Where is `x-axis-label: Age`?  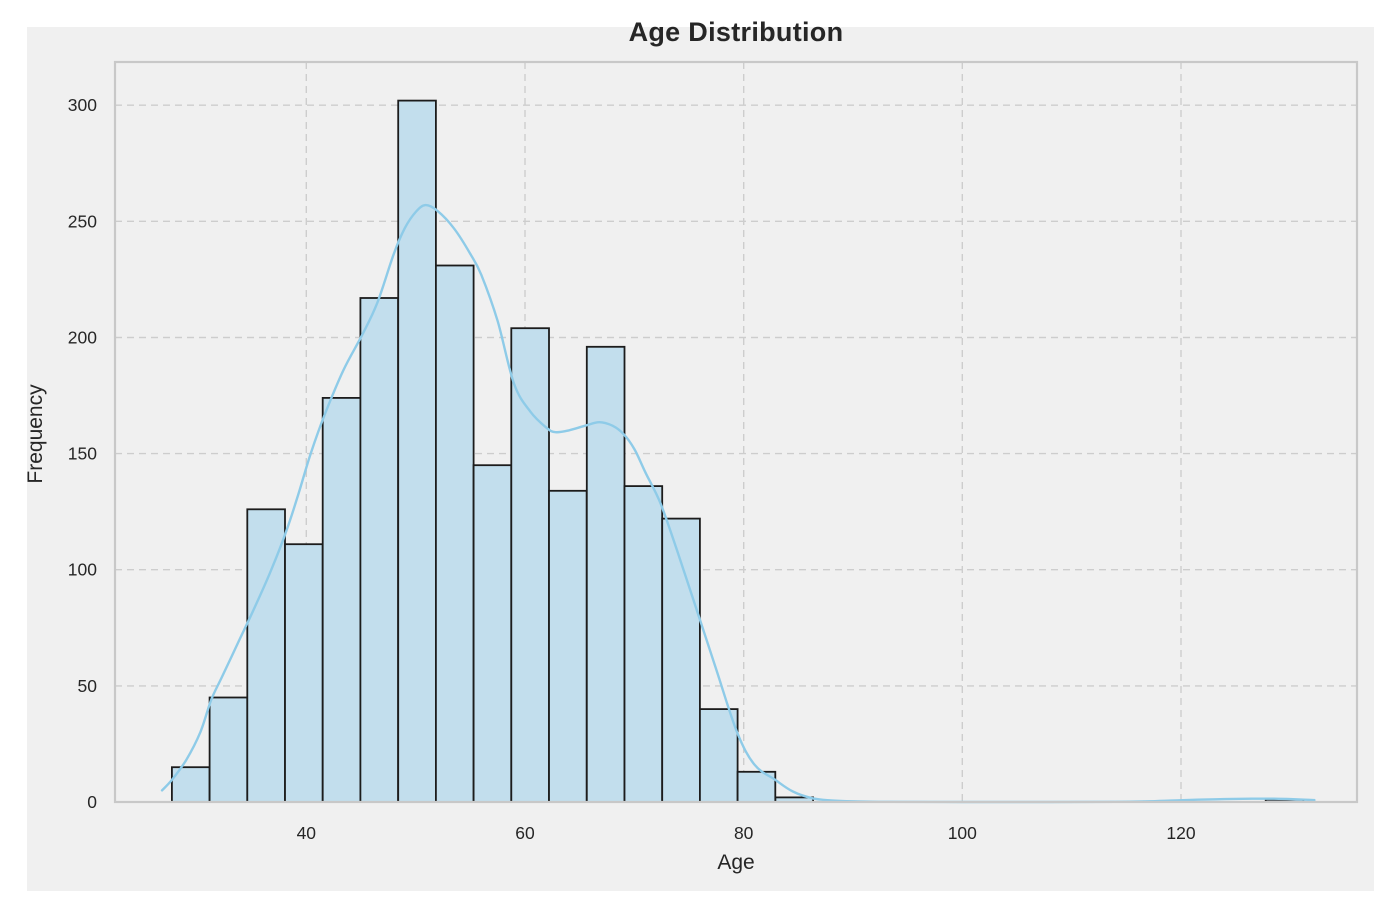 x-axis-label: Age is located at coordinates (736, 862).